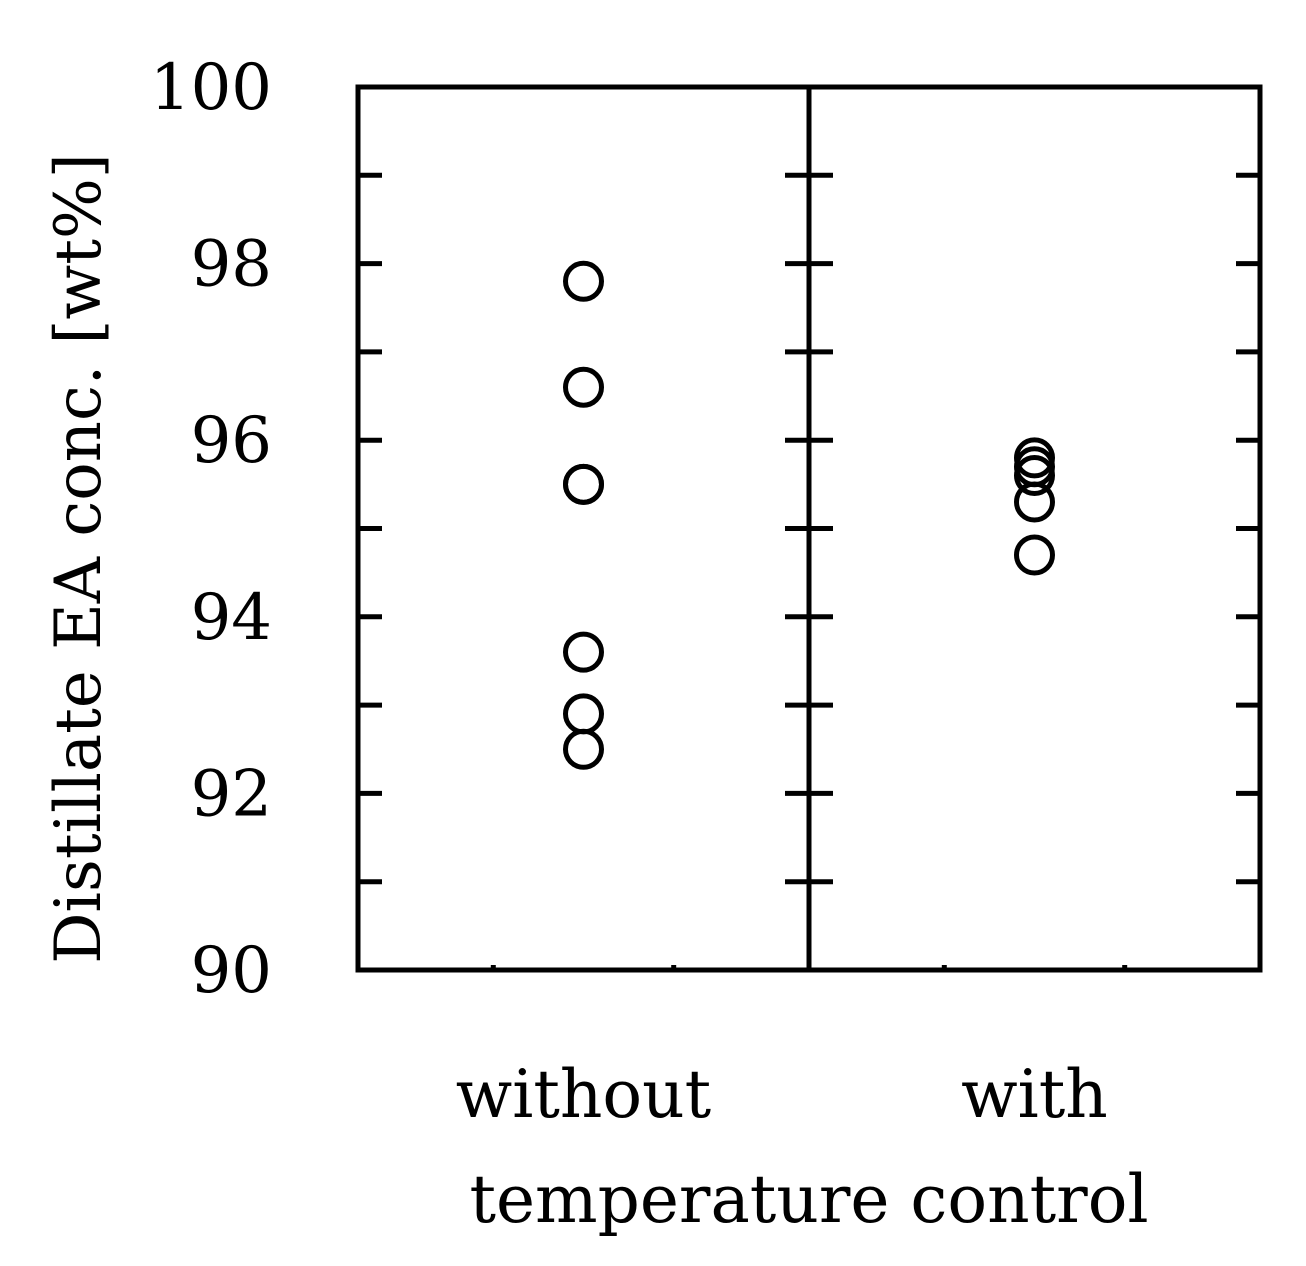  What do you see at coordinates (231, 618) in the screenshot?
I see `y-tick-label: 94` at bounding box center [231, 618].